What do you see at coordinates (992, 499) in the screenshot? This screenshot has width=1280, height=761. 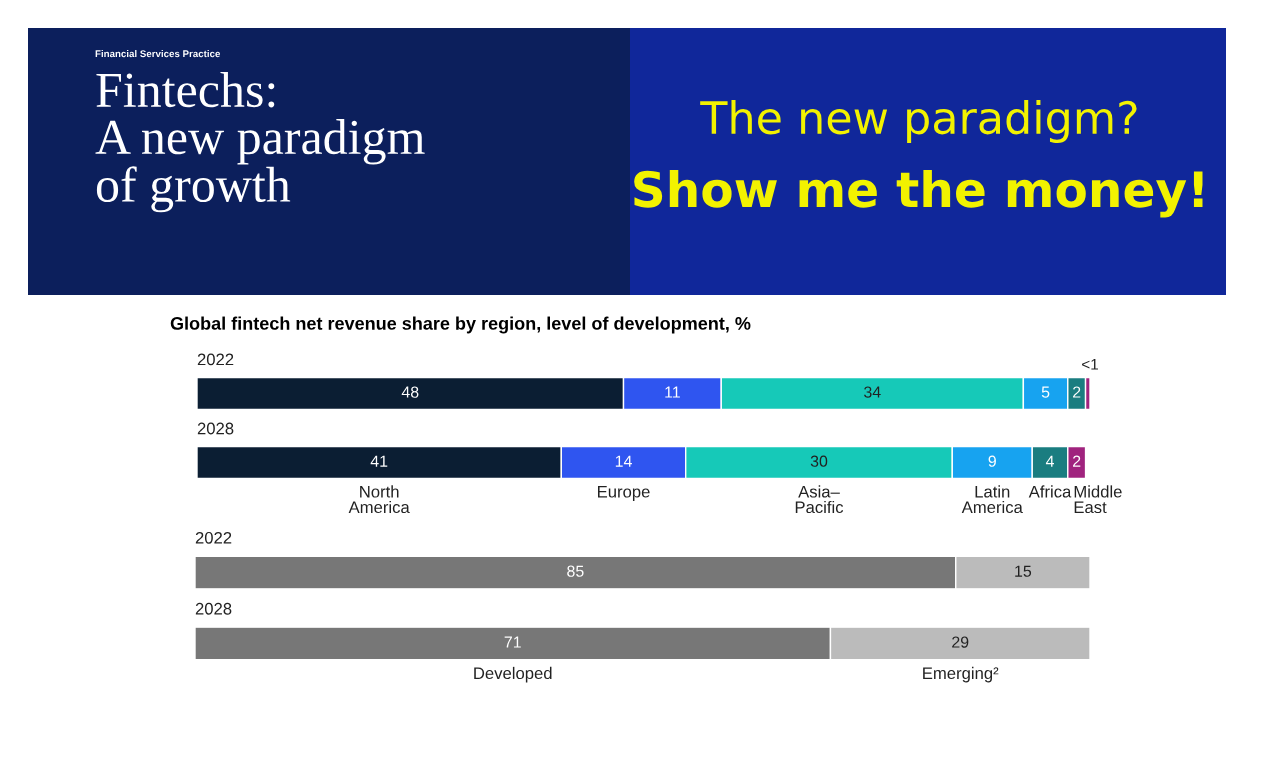 I see `series-label: Latin America` at bounding box center [992, 499].